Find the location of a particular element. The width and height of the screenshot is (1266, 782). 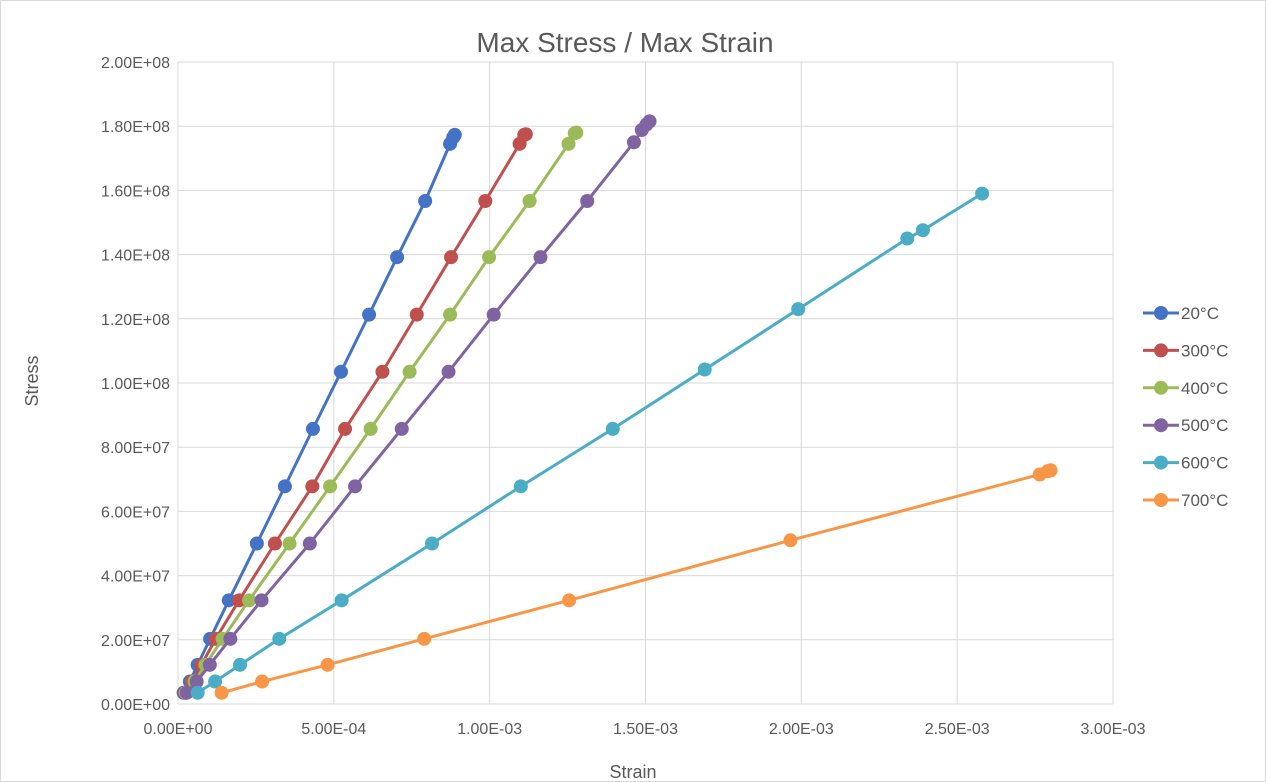

x-tick-label: 0.00E+00 is located at coordinates (178, 729).